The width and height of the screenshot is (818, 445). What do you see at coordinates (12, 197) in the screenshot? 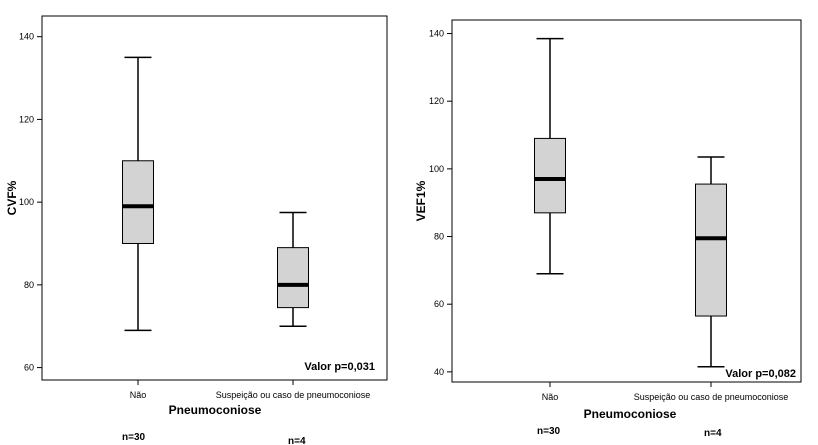
I see `y-axis-label: CVF%` at bounding box center [12, 197].